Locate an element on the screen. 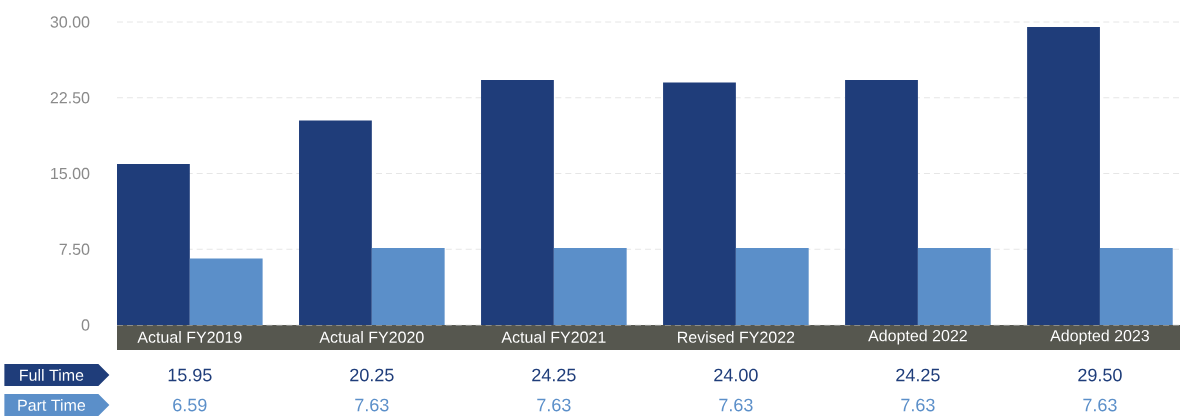 The image size is (1180, 417). x-tick-label: Actual FY2019 is located at coordinates (189, 337).